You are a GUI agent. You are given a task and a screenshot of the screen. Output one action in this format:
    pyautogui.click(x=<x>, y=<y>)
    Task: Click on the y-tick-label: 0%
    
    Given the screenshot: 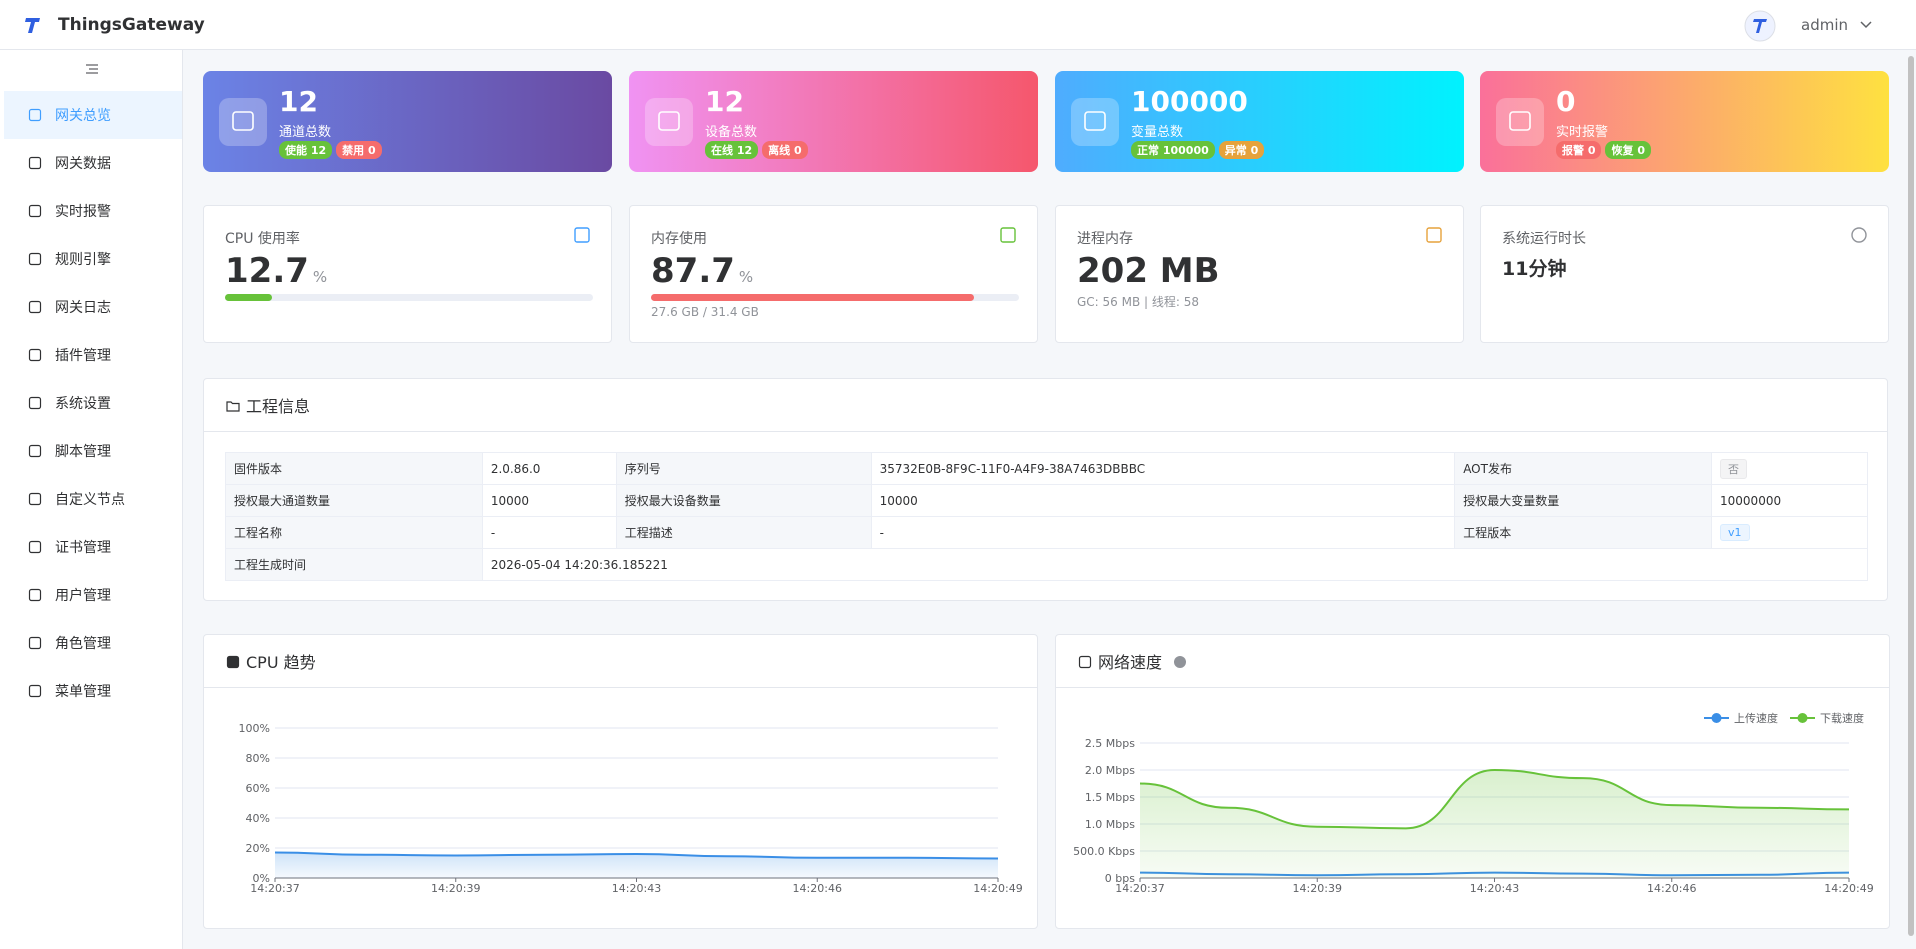 What is the action you would take?
    pyautogui.click(x=261, y=878)
    